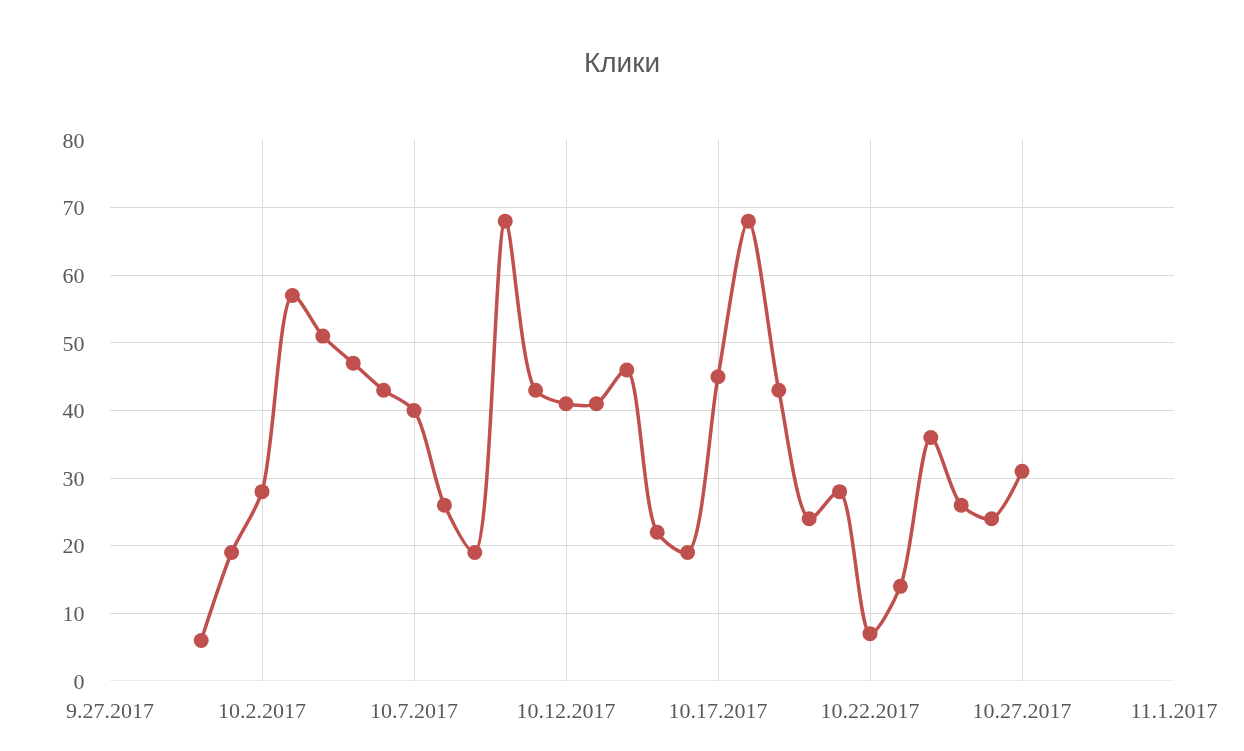 The width and height of the screenshot is (1244, 751). I want to click on y-tick-label: 10, so click(73, 614).